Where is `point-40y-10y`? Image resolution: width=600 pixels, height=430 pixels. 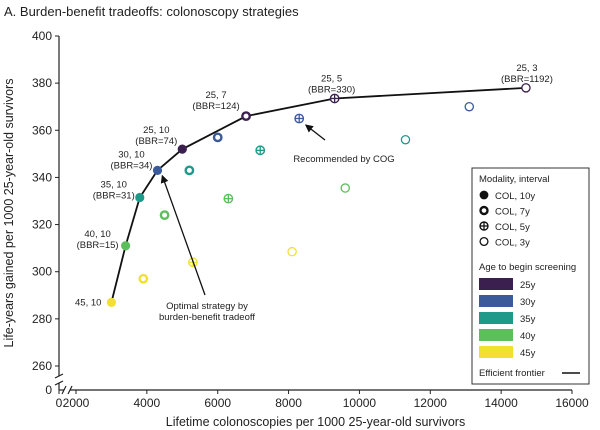 point-40y-10y is located at coordinates (126, 246).